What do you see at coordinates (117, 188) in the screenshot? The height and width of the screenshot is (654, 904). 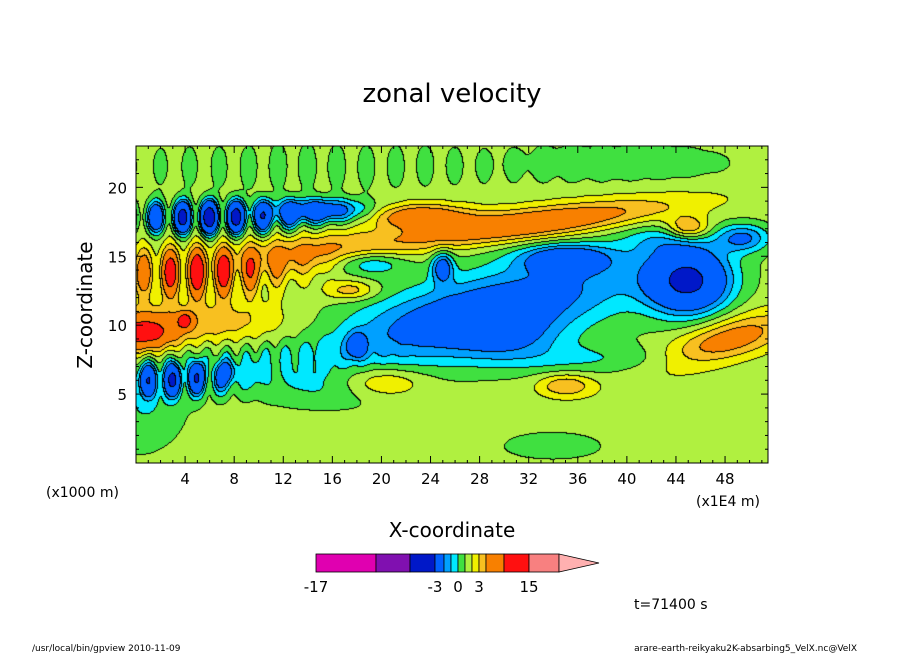 I see `y-tick-label: 20` at bounding box center [117, 188].